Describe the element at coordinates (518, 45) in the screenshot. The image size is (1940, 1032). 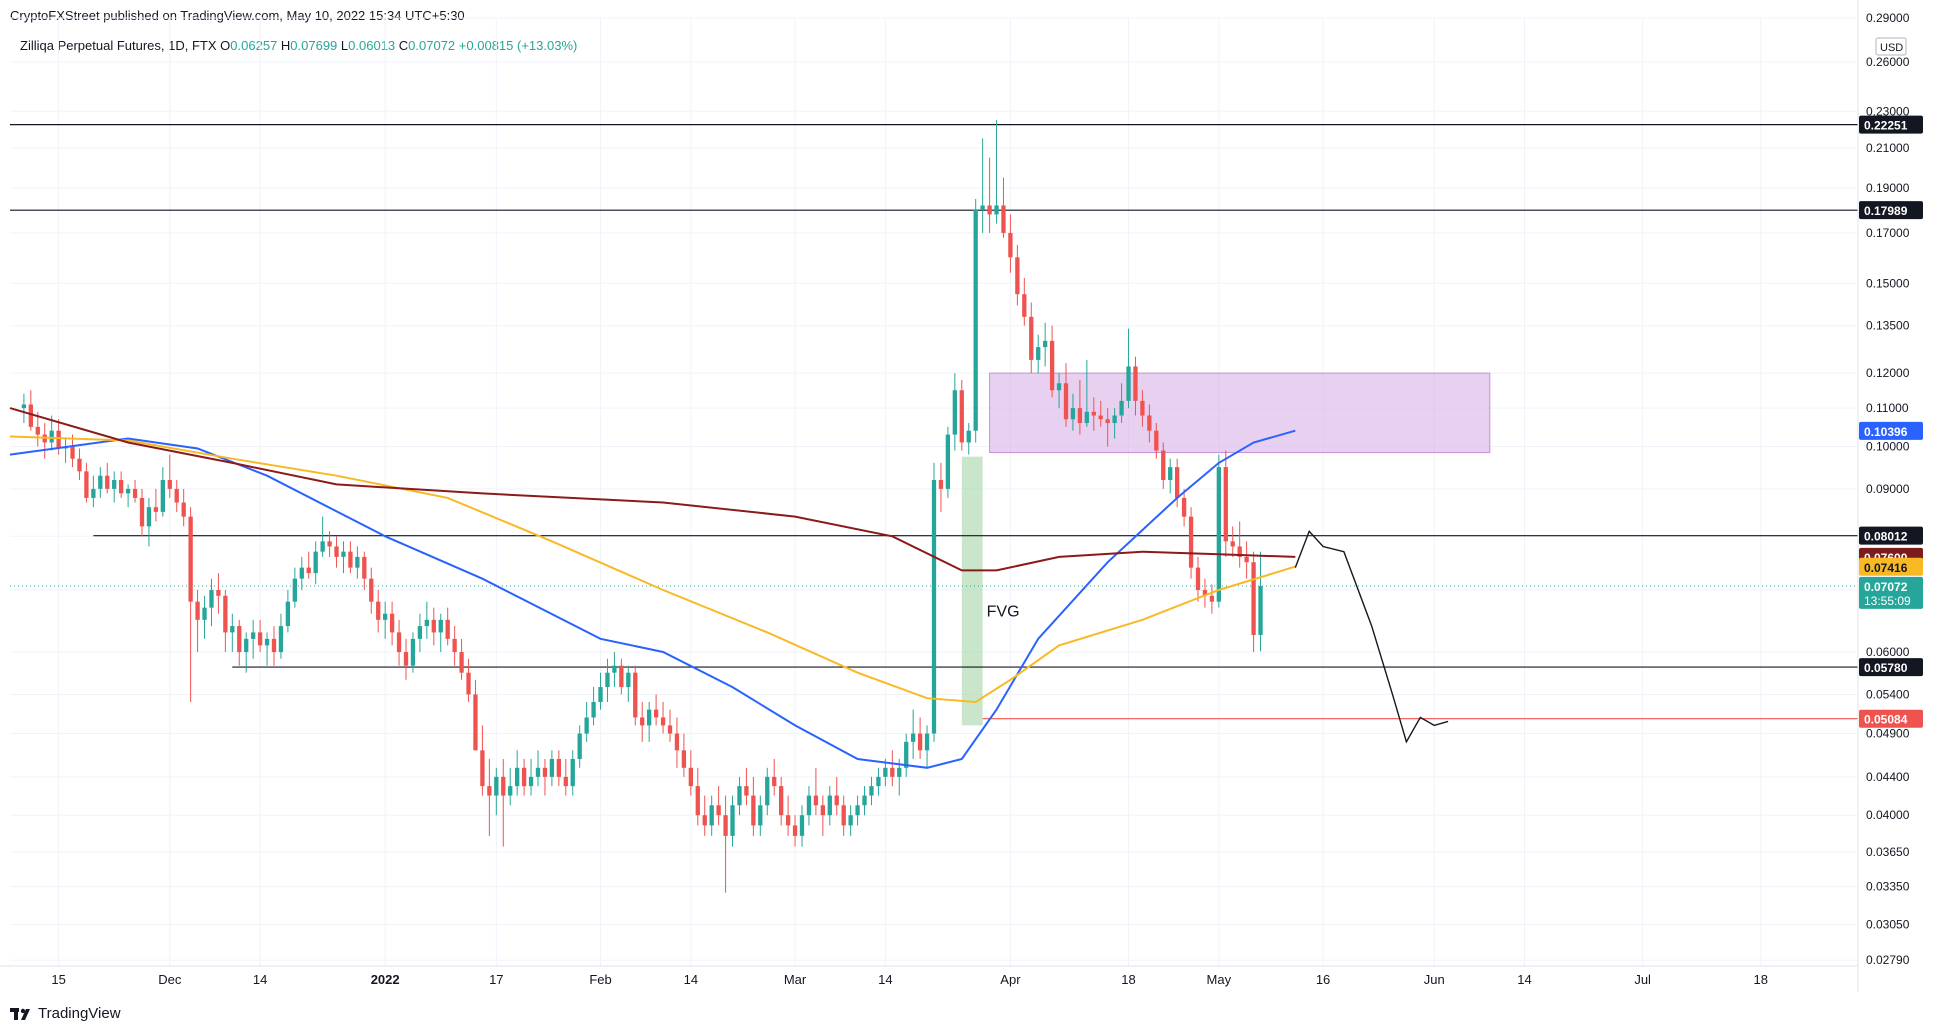
I see `change-value: +0.00815 (+13.03%)` at that location.